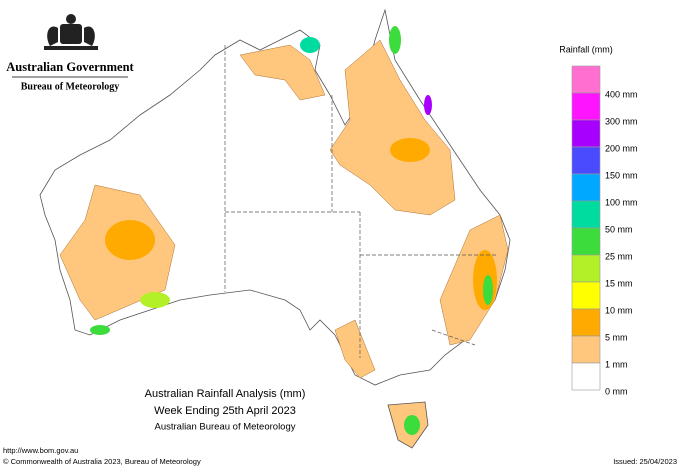 The height and width of the screenshot is (472, 680). I want to click on legend-label: 15 mm, so click(619, 283).